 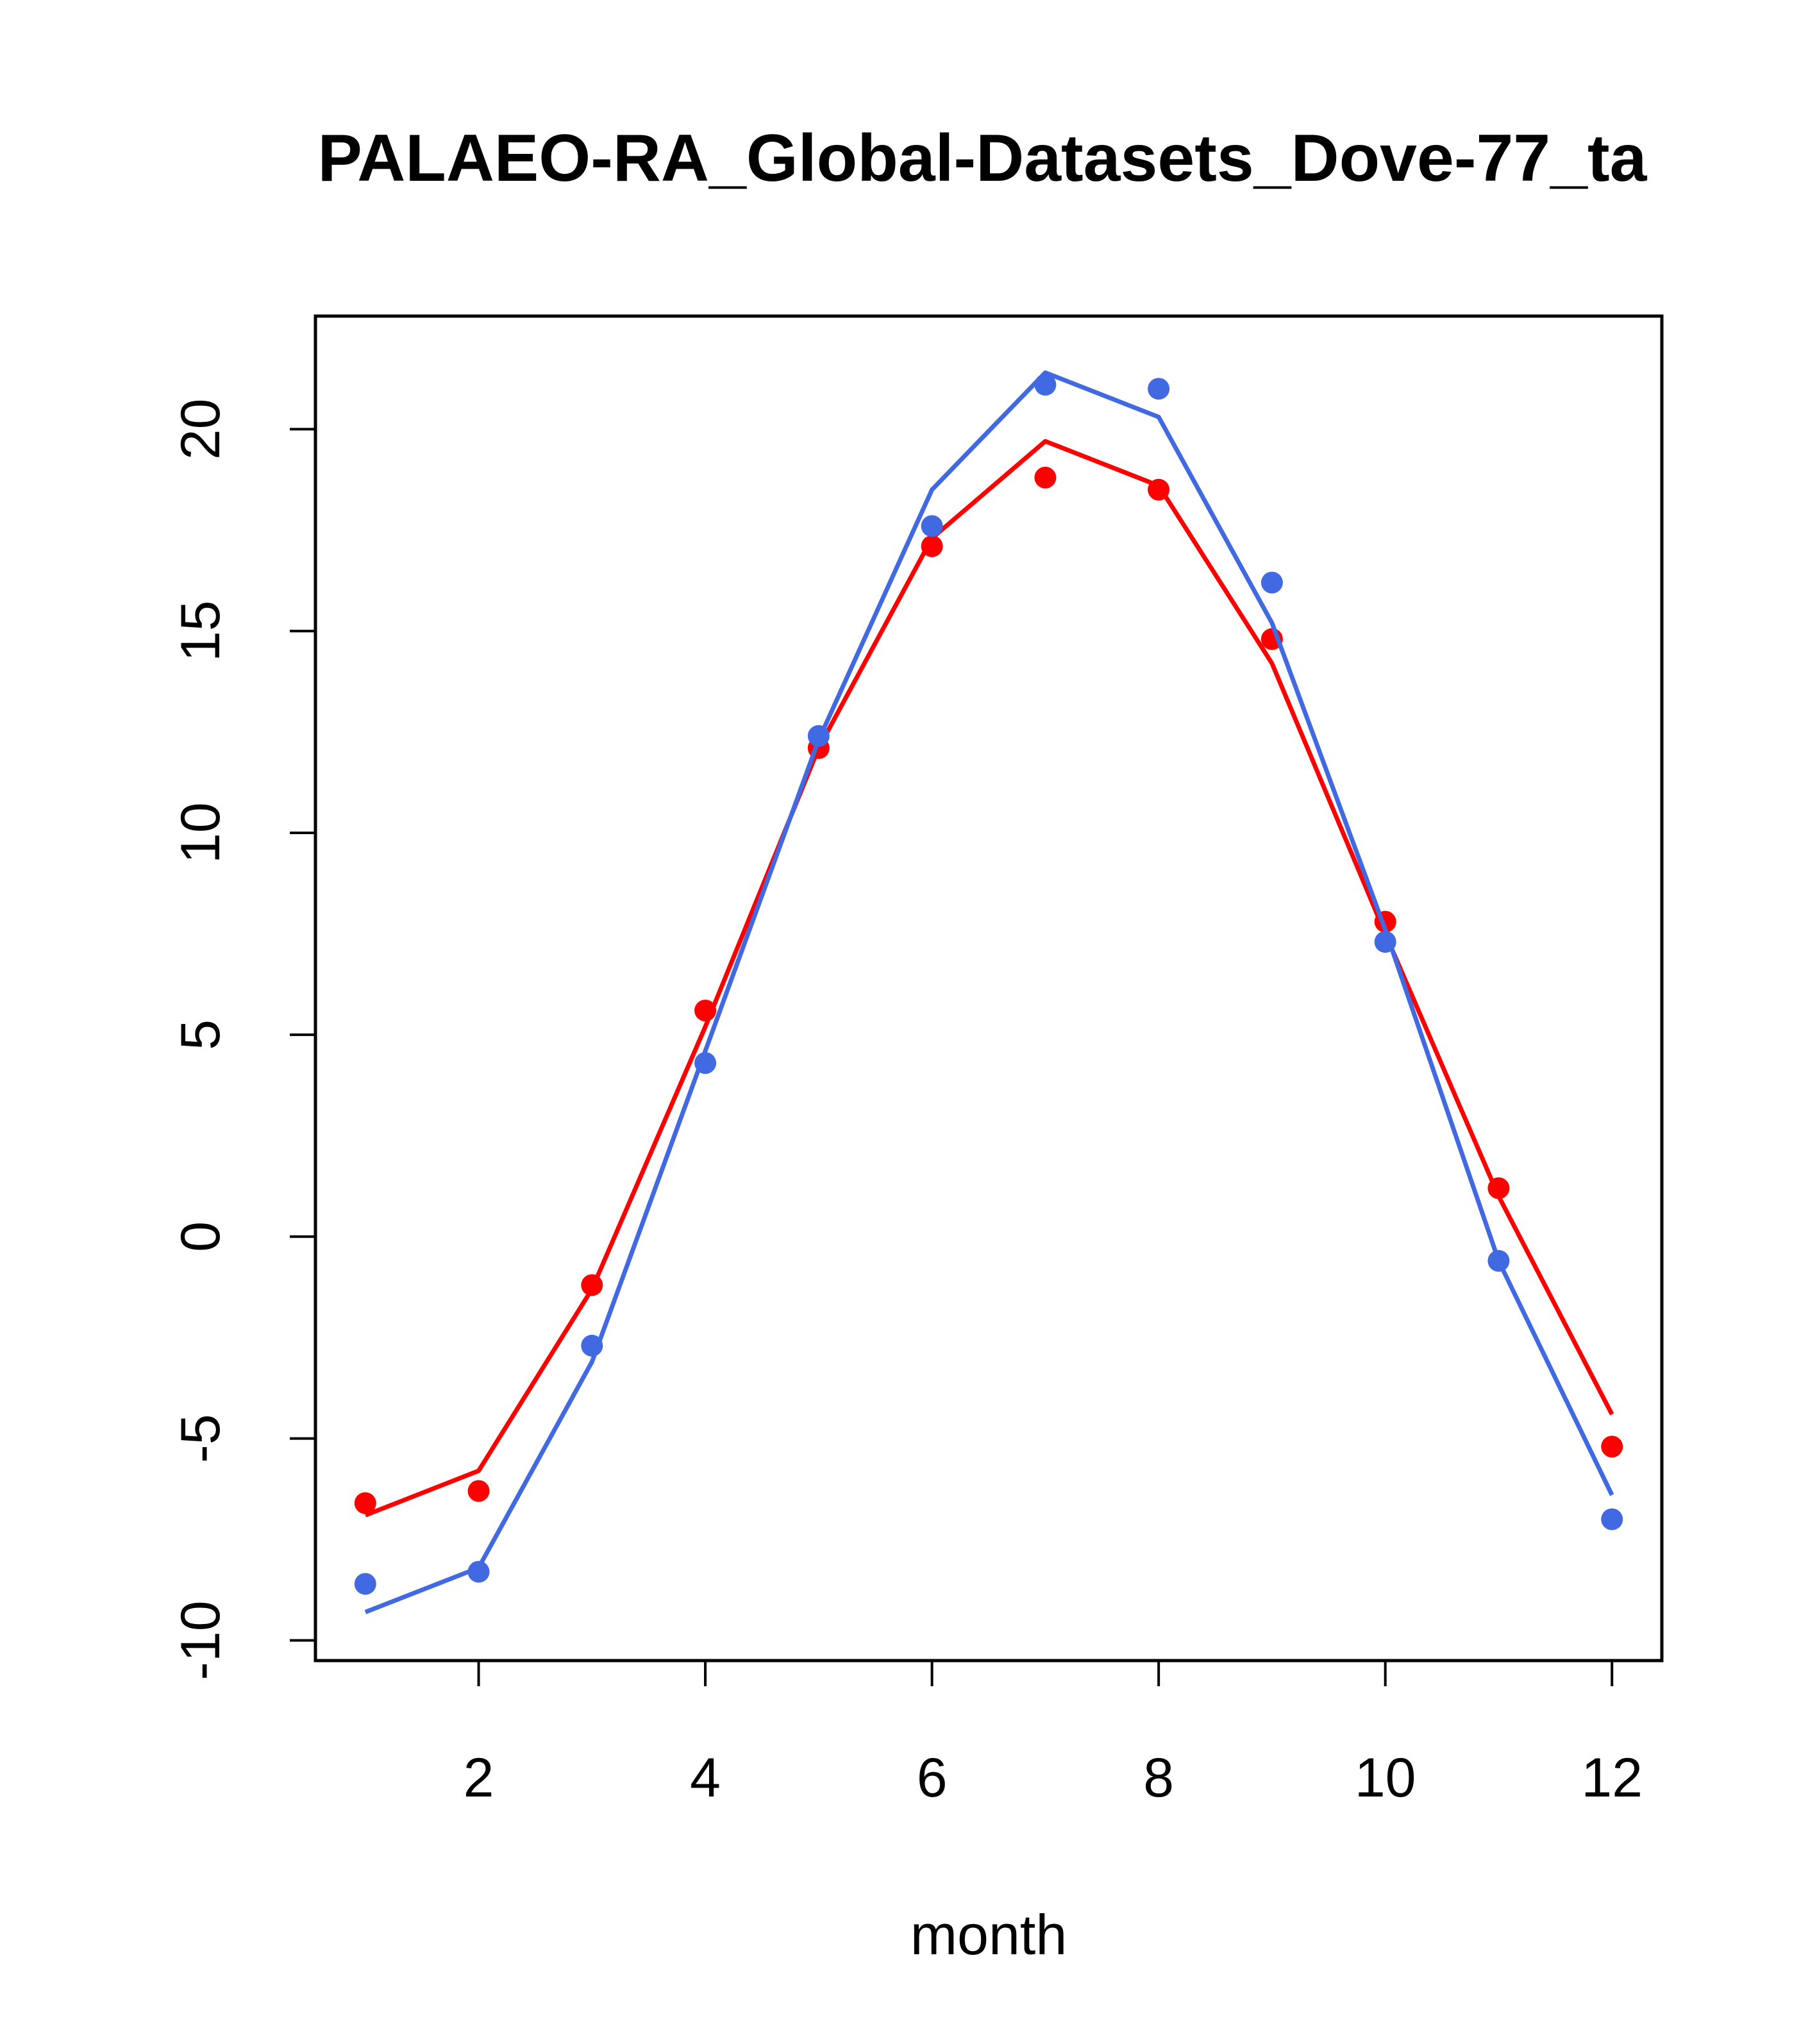 What do you see at coordinates (201, 1236) in the screenshot?
I see `y-tick-label: 0` at bounding box center [201, 1236].